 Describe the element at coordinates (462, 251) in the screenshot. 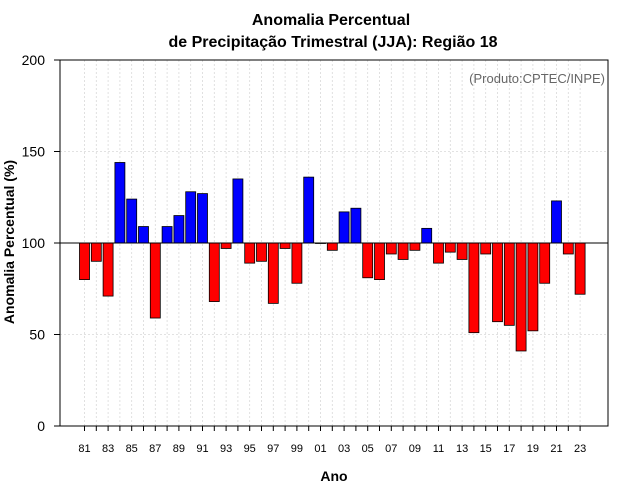

I see `bar-2013` at that location.